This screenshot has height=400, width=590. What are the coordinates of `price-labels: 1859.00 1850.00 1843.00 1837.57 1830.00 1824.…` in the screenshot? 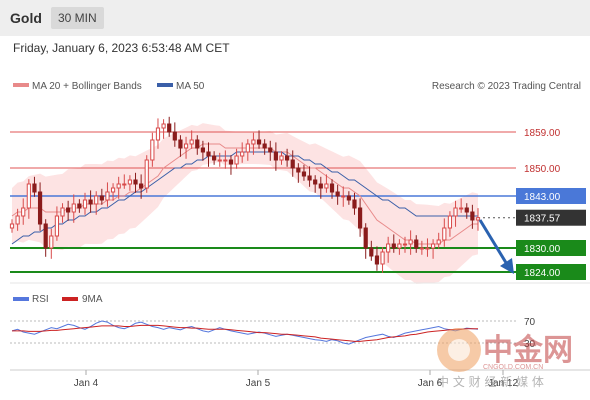 It's located at (551, 204).